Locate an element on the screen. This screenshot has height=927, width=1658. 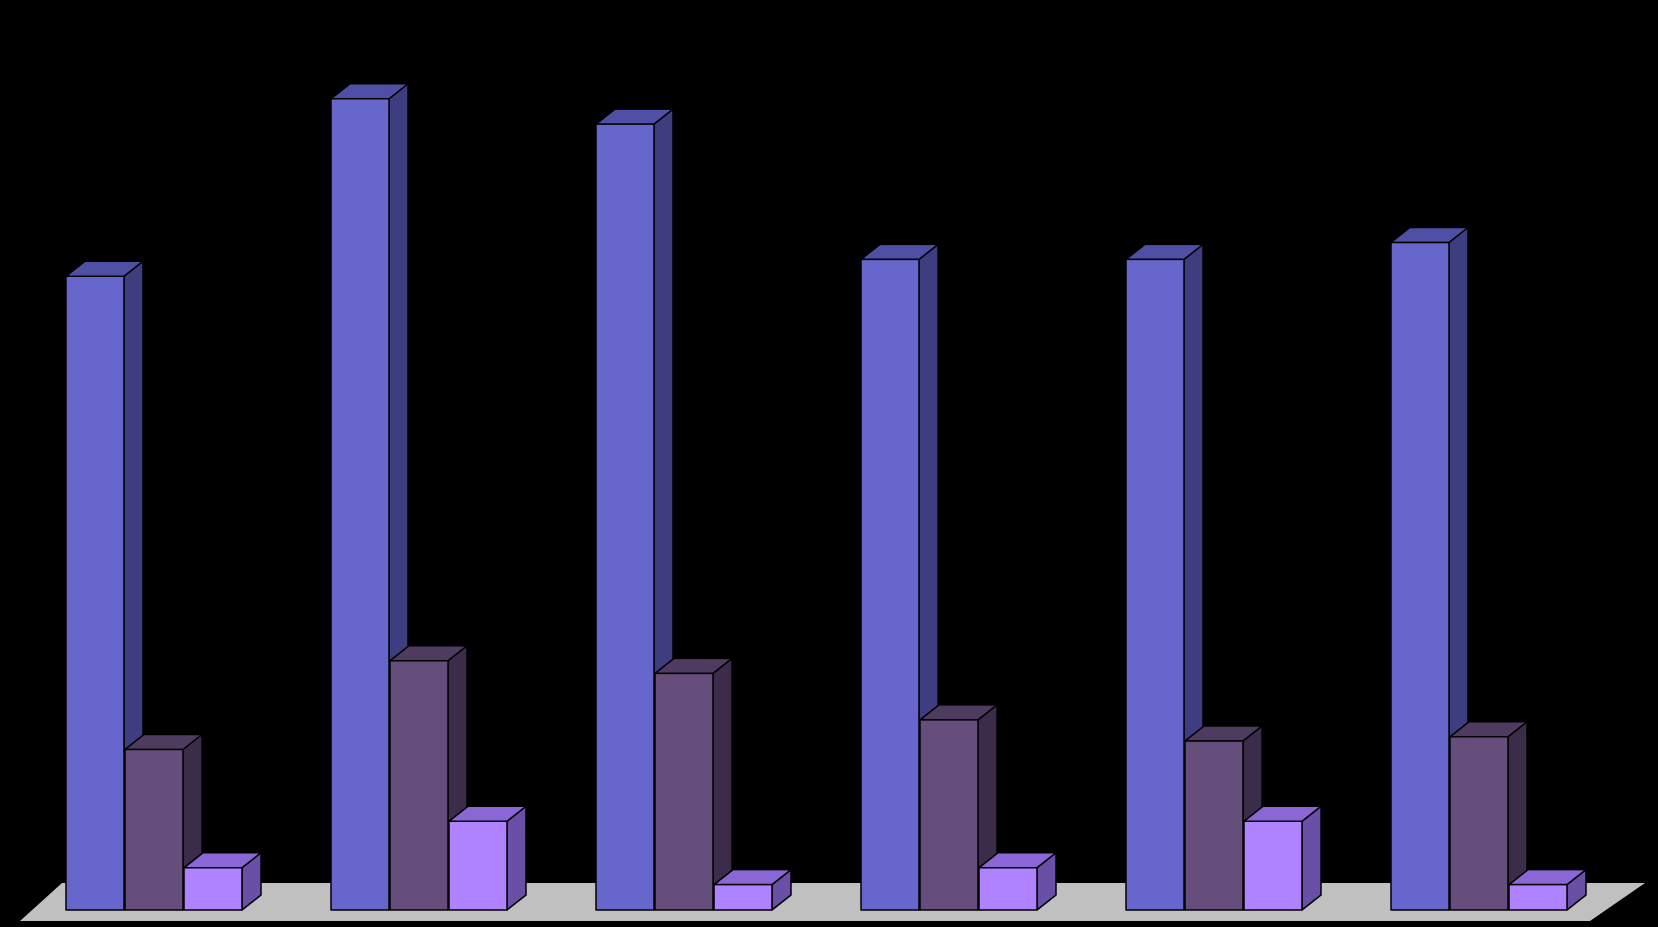
bar-s3-c2 is located at coordinates (487, 858).